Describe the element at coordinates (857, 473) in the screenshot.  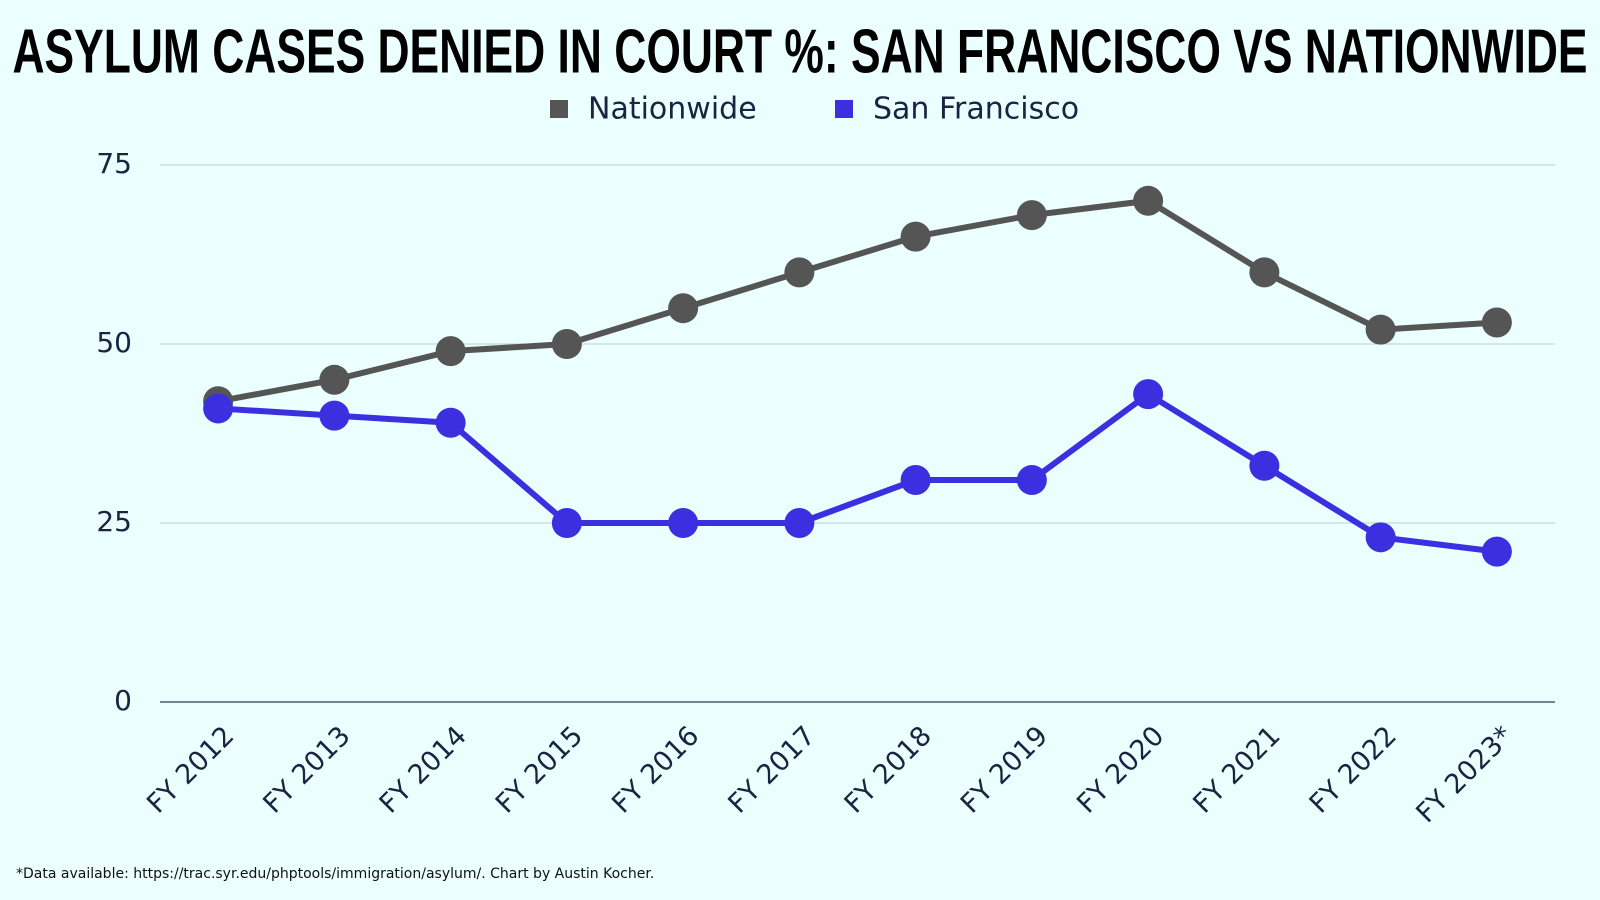
I see `series-line` at that location.